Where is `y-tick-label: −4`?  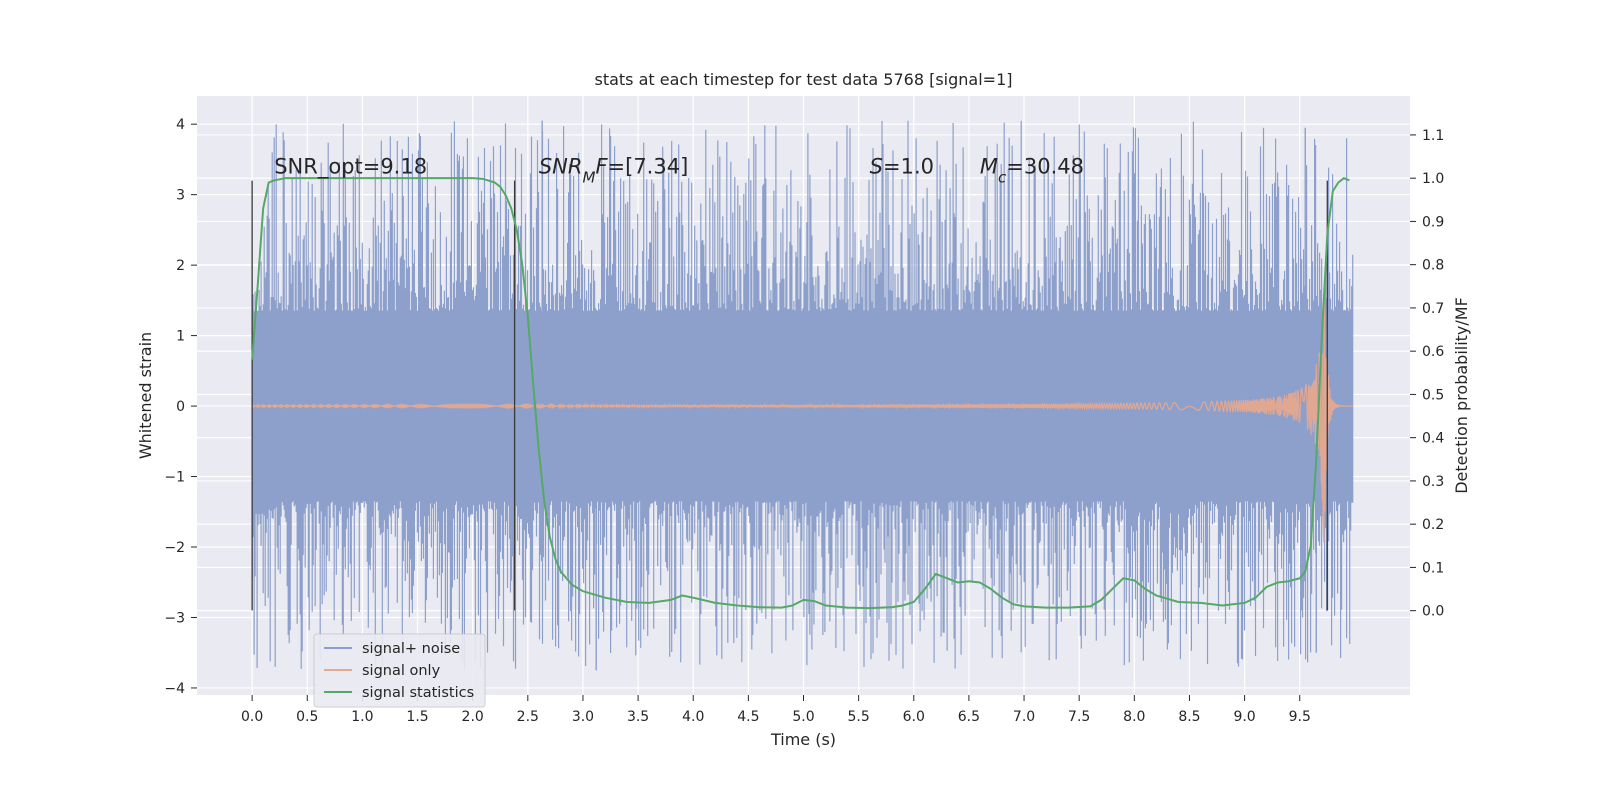
y-tick-label: −4 is located at coordinates (174, 689).